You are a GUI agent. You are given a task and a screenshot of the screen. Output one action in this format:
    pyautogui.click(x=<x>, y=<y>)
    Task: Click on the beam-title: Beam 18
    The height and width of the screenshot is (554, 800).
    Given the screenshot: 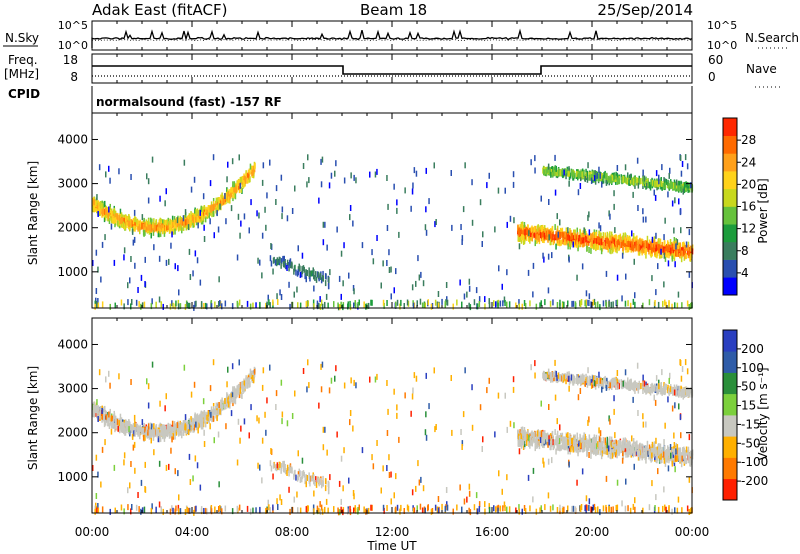 What is the action you would take?
    pyautogui.click(x=393, y=10)
    